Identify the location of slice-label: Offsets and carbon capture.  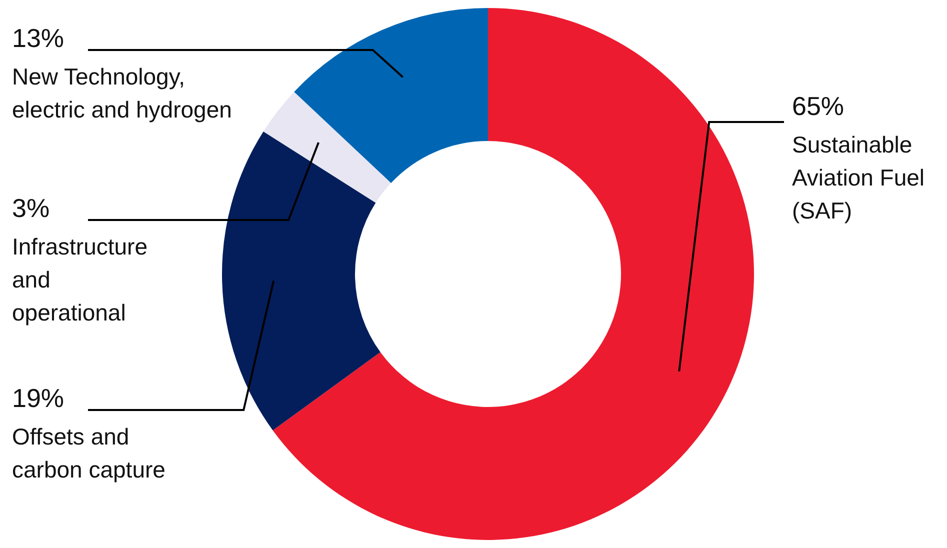
(89, 452).